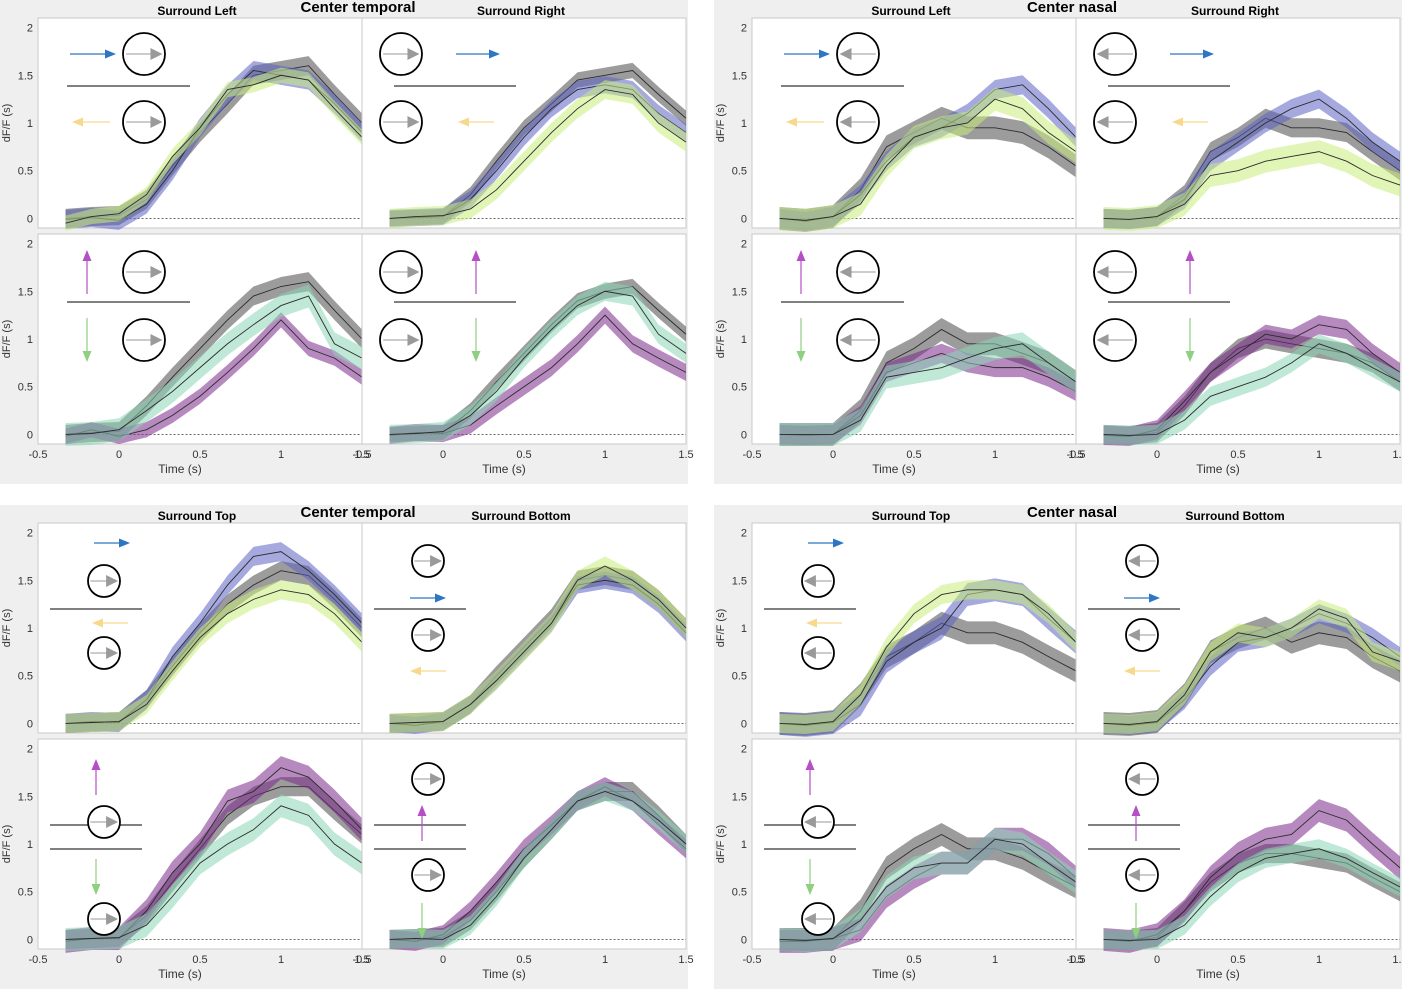 The image size is (1402, 989). I want to click on subplot-3: -0.5 0 0.5 1 1.5 Time (s), so click(1234, 354).